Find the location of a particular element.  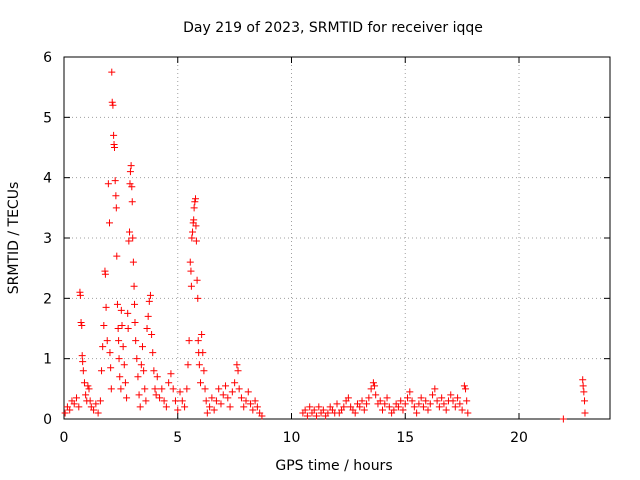

x-tick-label: 10 is located at coordinates (292, 438).